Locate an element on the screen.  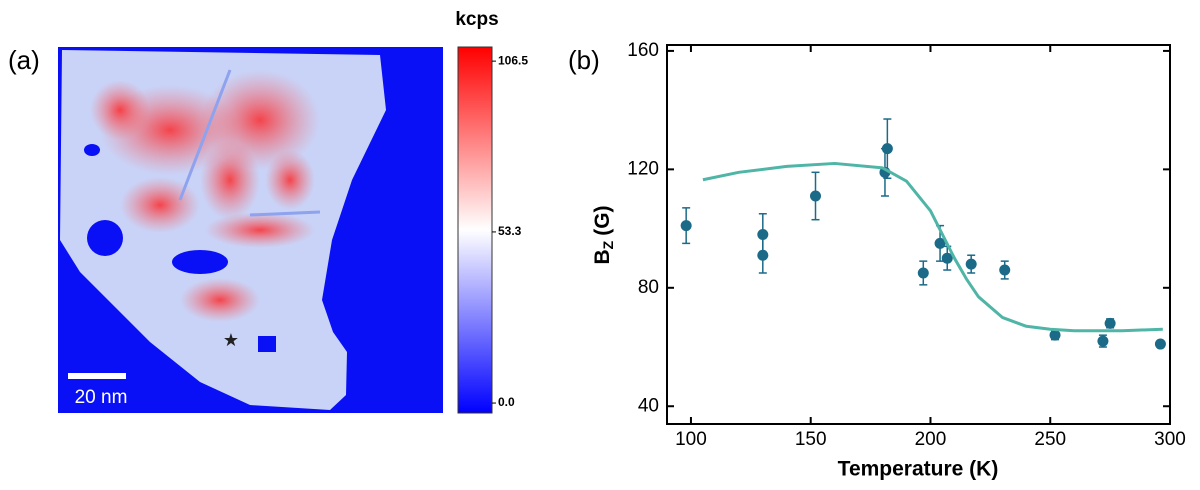
colorbar-tick-label: 106.5 is located at coordinates (513, 60).